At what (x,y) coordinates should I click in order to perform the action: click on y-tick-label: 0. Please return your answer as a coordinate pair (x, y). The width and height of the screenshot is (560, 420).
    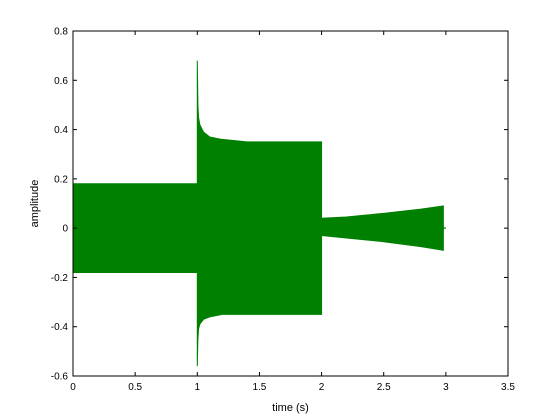
    Looking at the image, I should click on (65, 229).